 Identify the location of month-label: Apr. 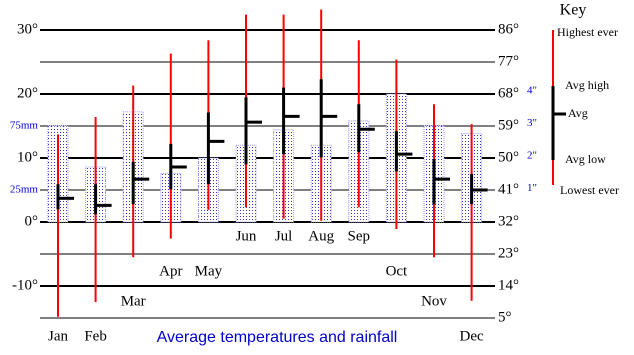
(170, 271).